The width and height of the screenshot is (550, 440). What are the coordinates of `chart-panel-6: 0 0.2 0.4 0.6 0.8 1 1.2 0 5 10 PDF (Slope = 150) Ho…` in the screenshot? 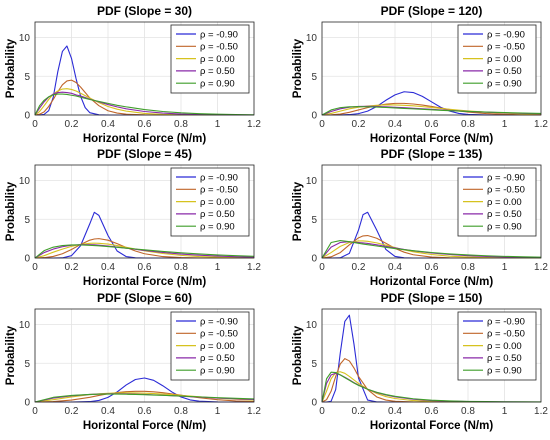 It's located at (420, 361).